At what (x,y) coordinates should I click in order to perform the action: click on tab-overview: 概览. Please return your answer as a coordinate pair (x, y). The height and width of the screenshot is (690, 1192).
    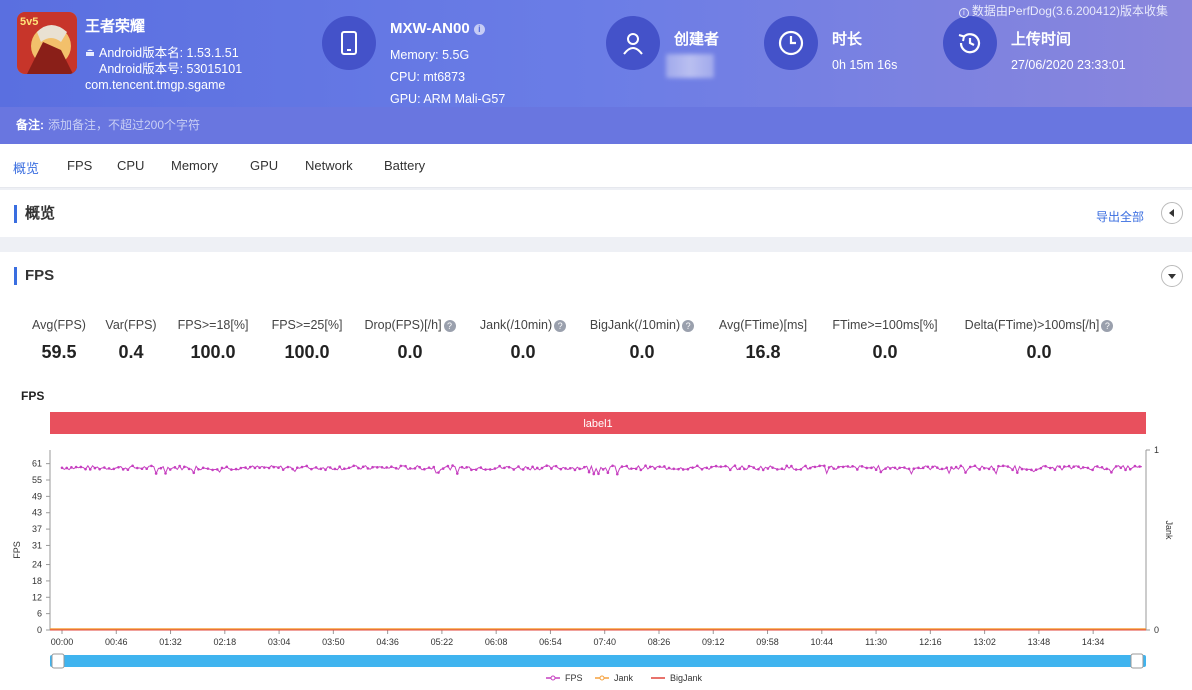
    Looking at the image, I should click on (26, 168).